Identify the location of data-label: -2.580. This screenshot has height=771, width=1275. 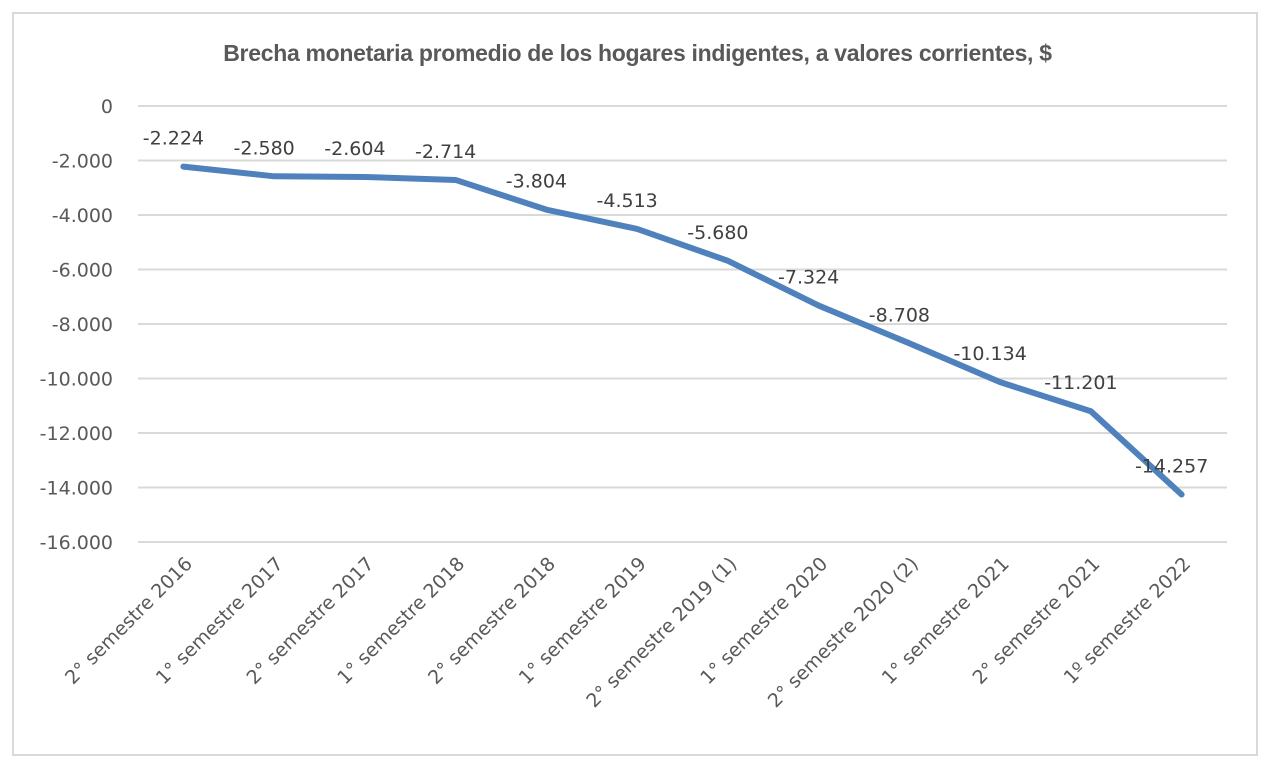
(264, 148).